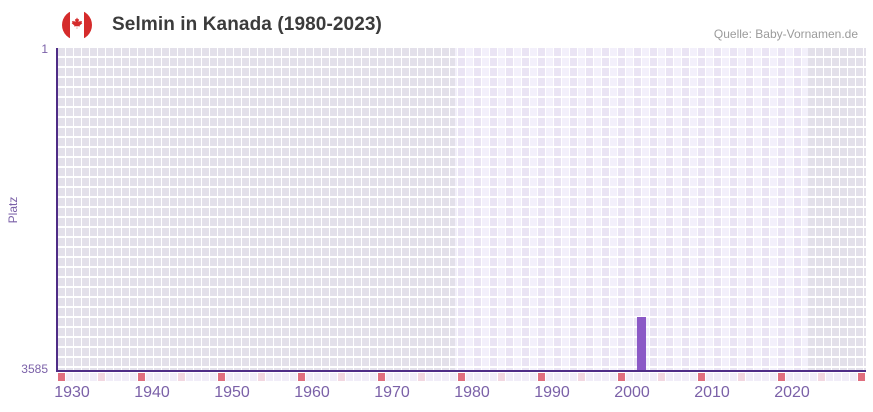 This screenshot has height=412, width=873. What do you see at coordinates (247, 24) in the screenshot?
I see `page-title: Selmin in Kanada (1980-2023)` at bounding box center [247, 24].